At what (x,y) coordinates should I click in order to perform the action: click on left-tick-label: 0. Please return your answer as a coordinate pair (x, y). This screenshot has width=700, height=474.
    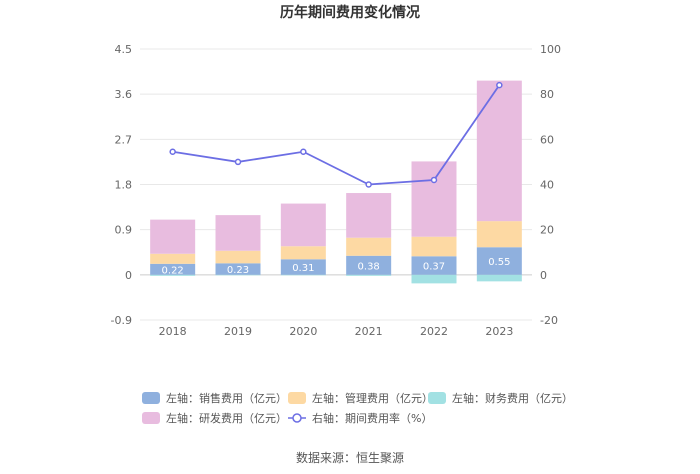
    Looking at the image, I should click on (128, 275).